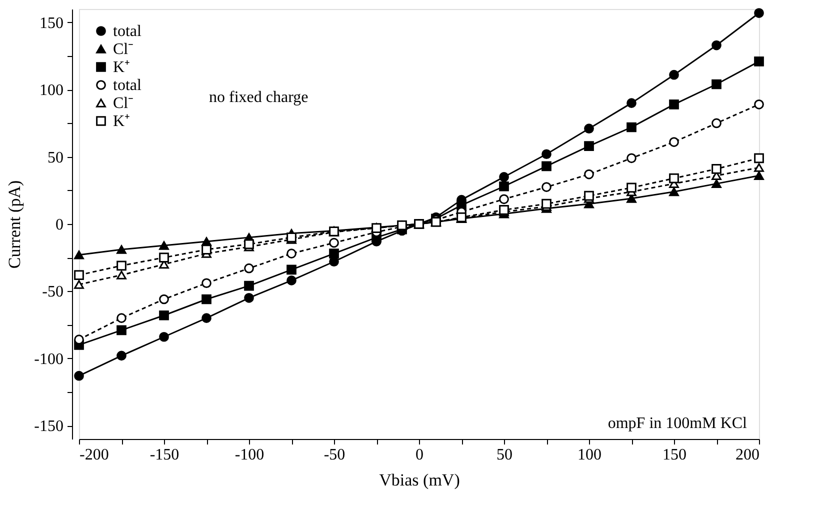  Describe the element at coordinates (258, 97) in the screenshot. I see `annotation: no fixed charge` at that location.